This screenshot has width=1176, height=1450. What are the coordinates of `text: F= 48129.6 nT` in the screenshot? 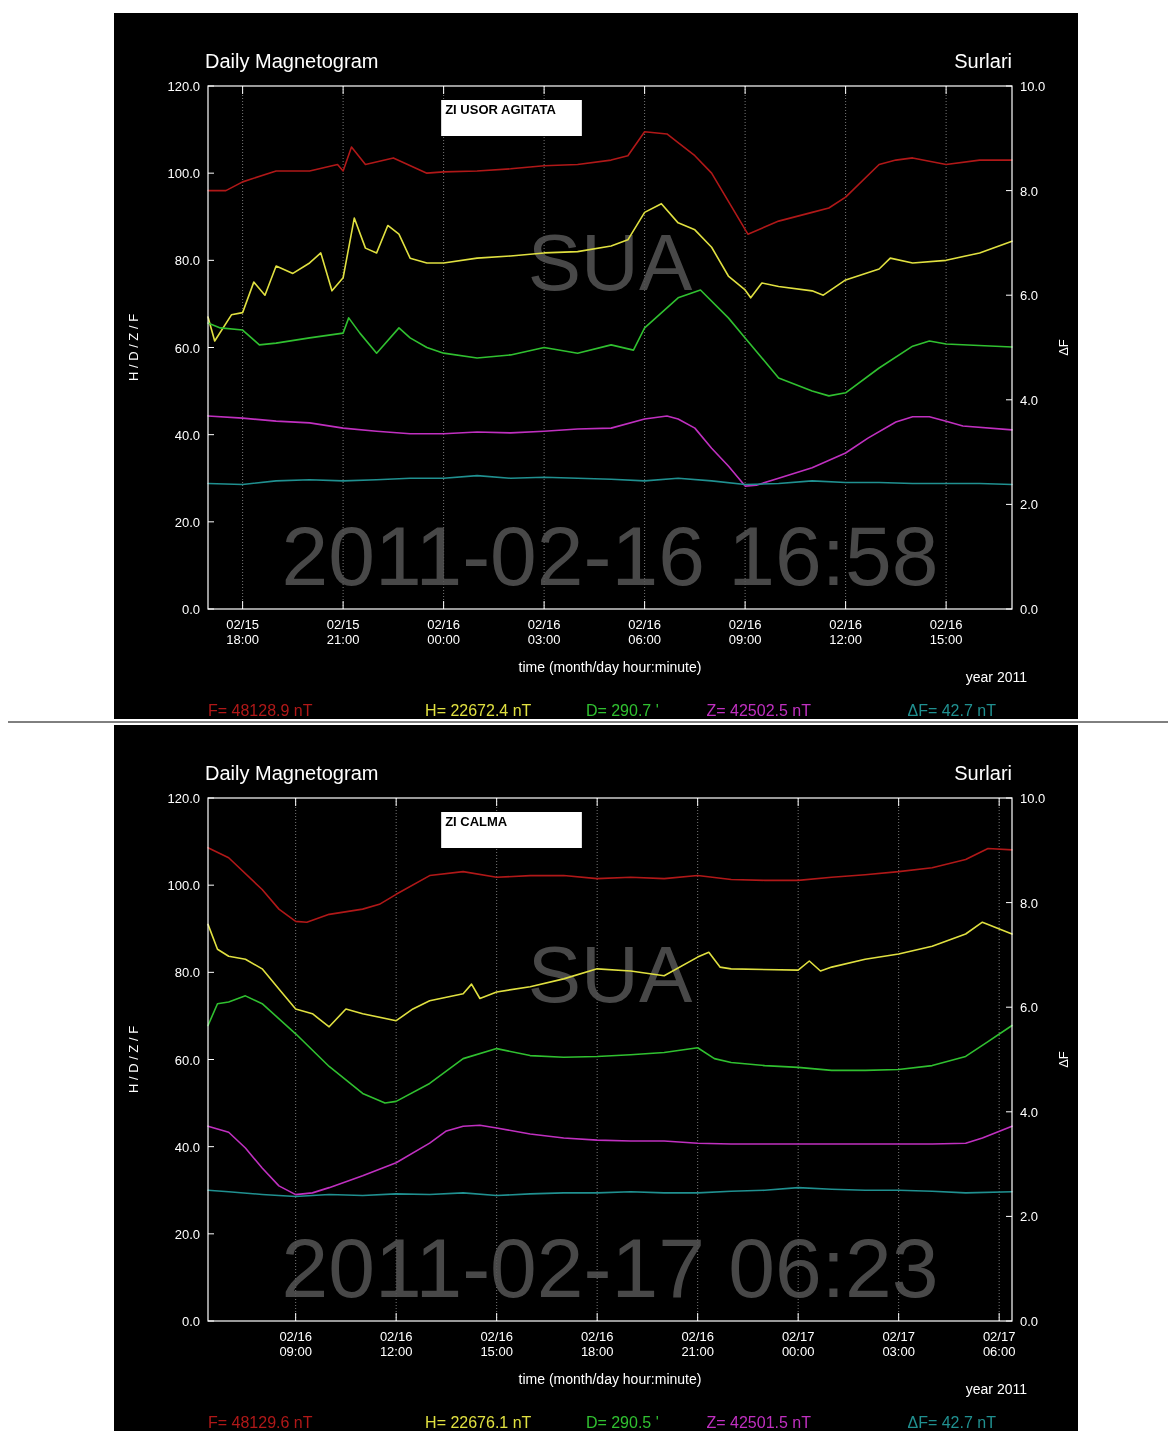 It's located at (260, 1422).